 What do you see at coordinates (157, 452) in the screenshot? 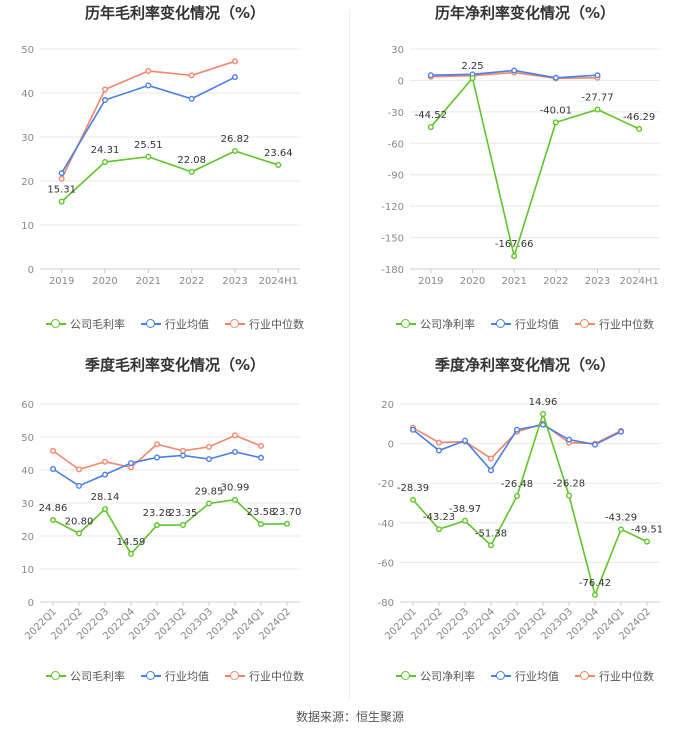
I see `series-line-industry-median` at bounding box center [157, 452].